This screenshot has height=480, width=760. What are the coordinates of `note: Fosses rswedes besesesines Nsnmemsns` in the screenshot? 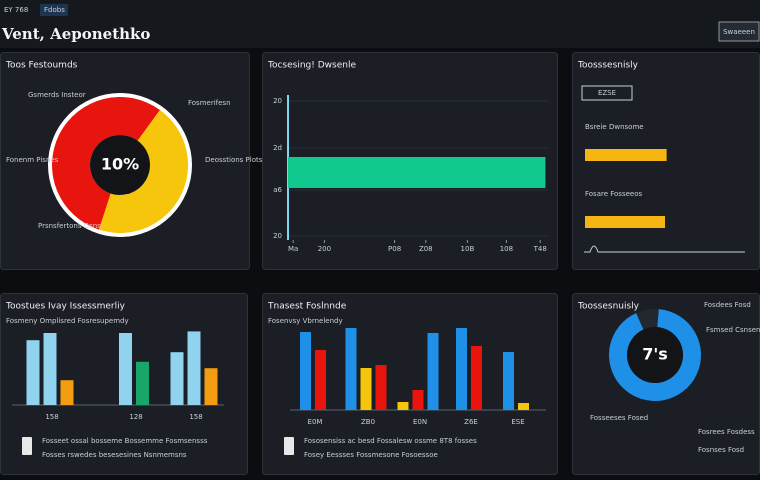 It's located at (114, 455).